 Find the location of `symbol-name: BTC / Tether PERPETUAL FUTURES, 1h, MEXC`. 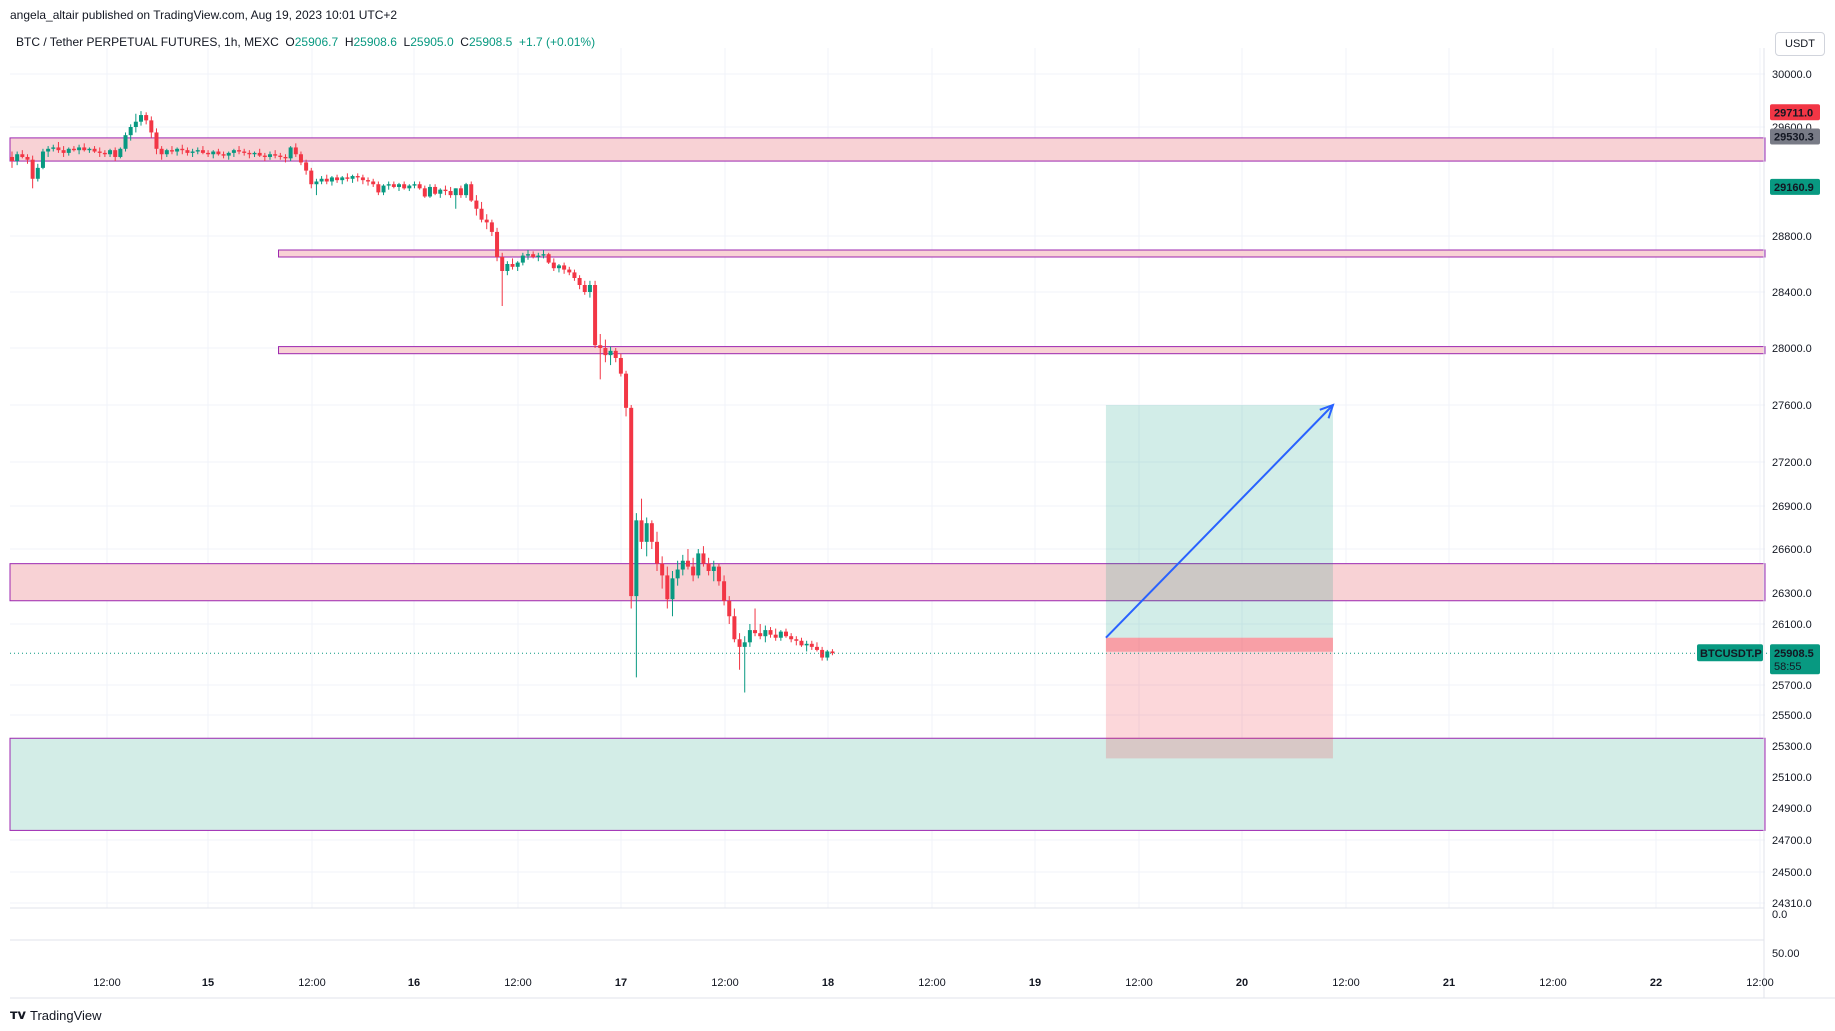

symbol-name: BTC / Tether PERPETUAL FUTURES, 1h, MEXC is located at coordinates (147, 42).